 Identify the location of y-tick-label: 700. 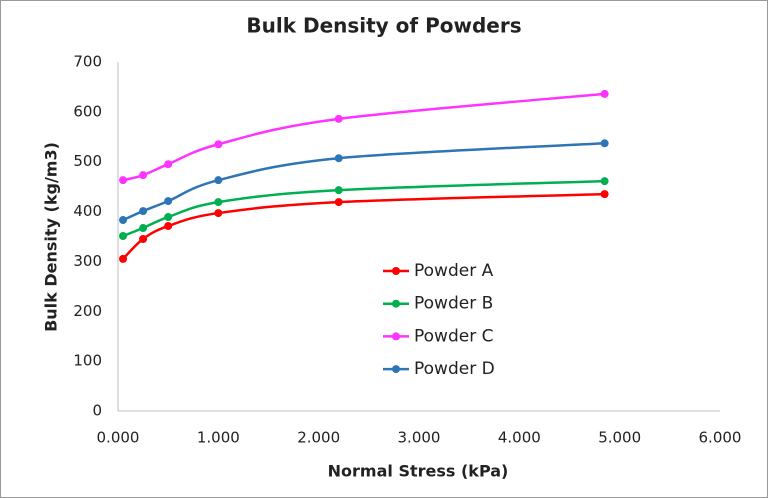
(87, 62).